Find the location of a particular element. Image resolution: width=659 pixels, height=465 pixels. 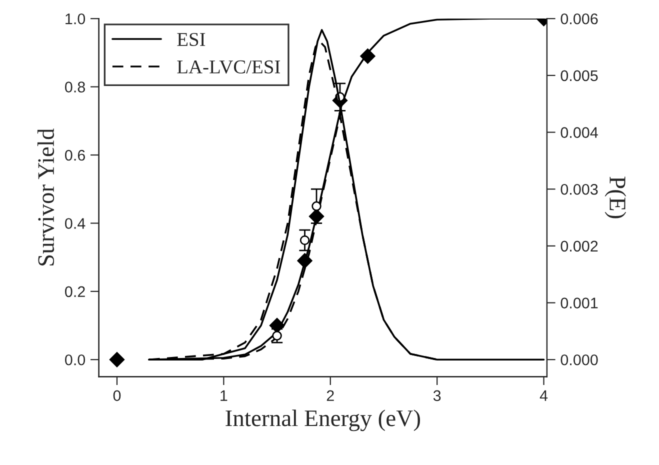

y2-tick-label: 0.003 is located at coordinates (579, 189).